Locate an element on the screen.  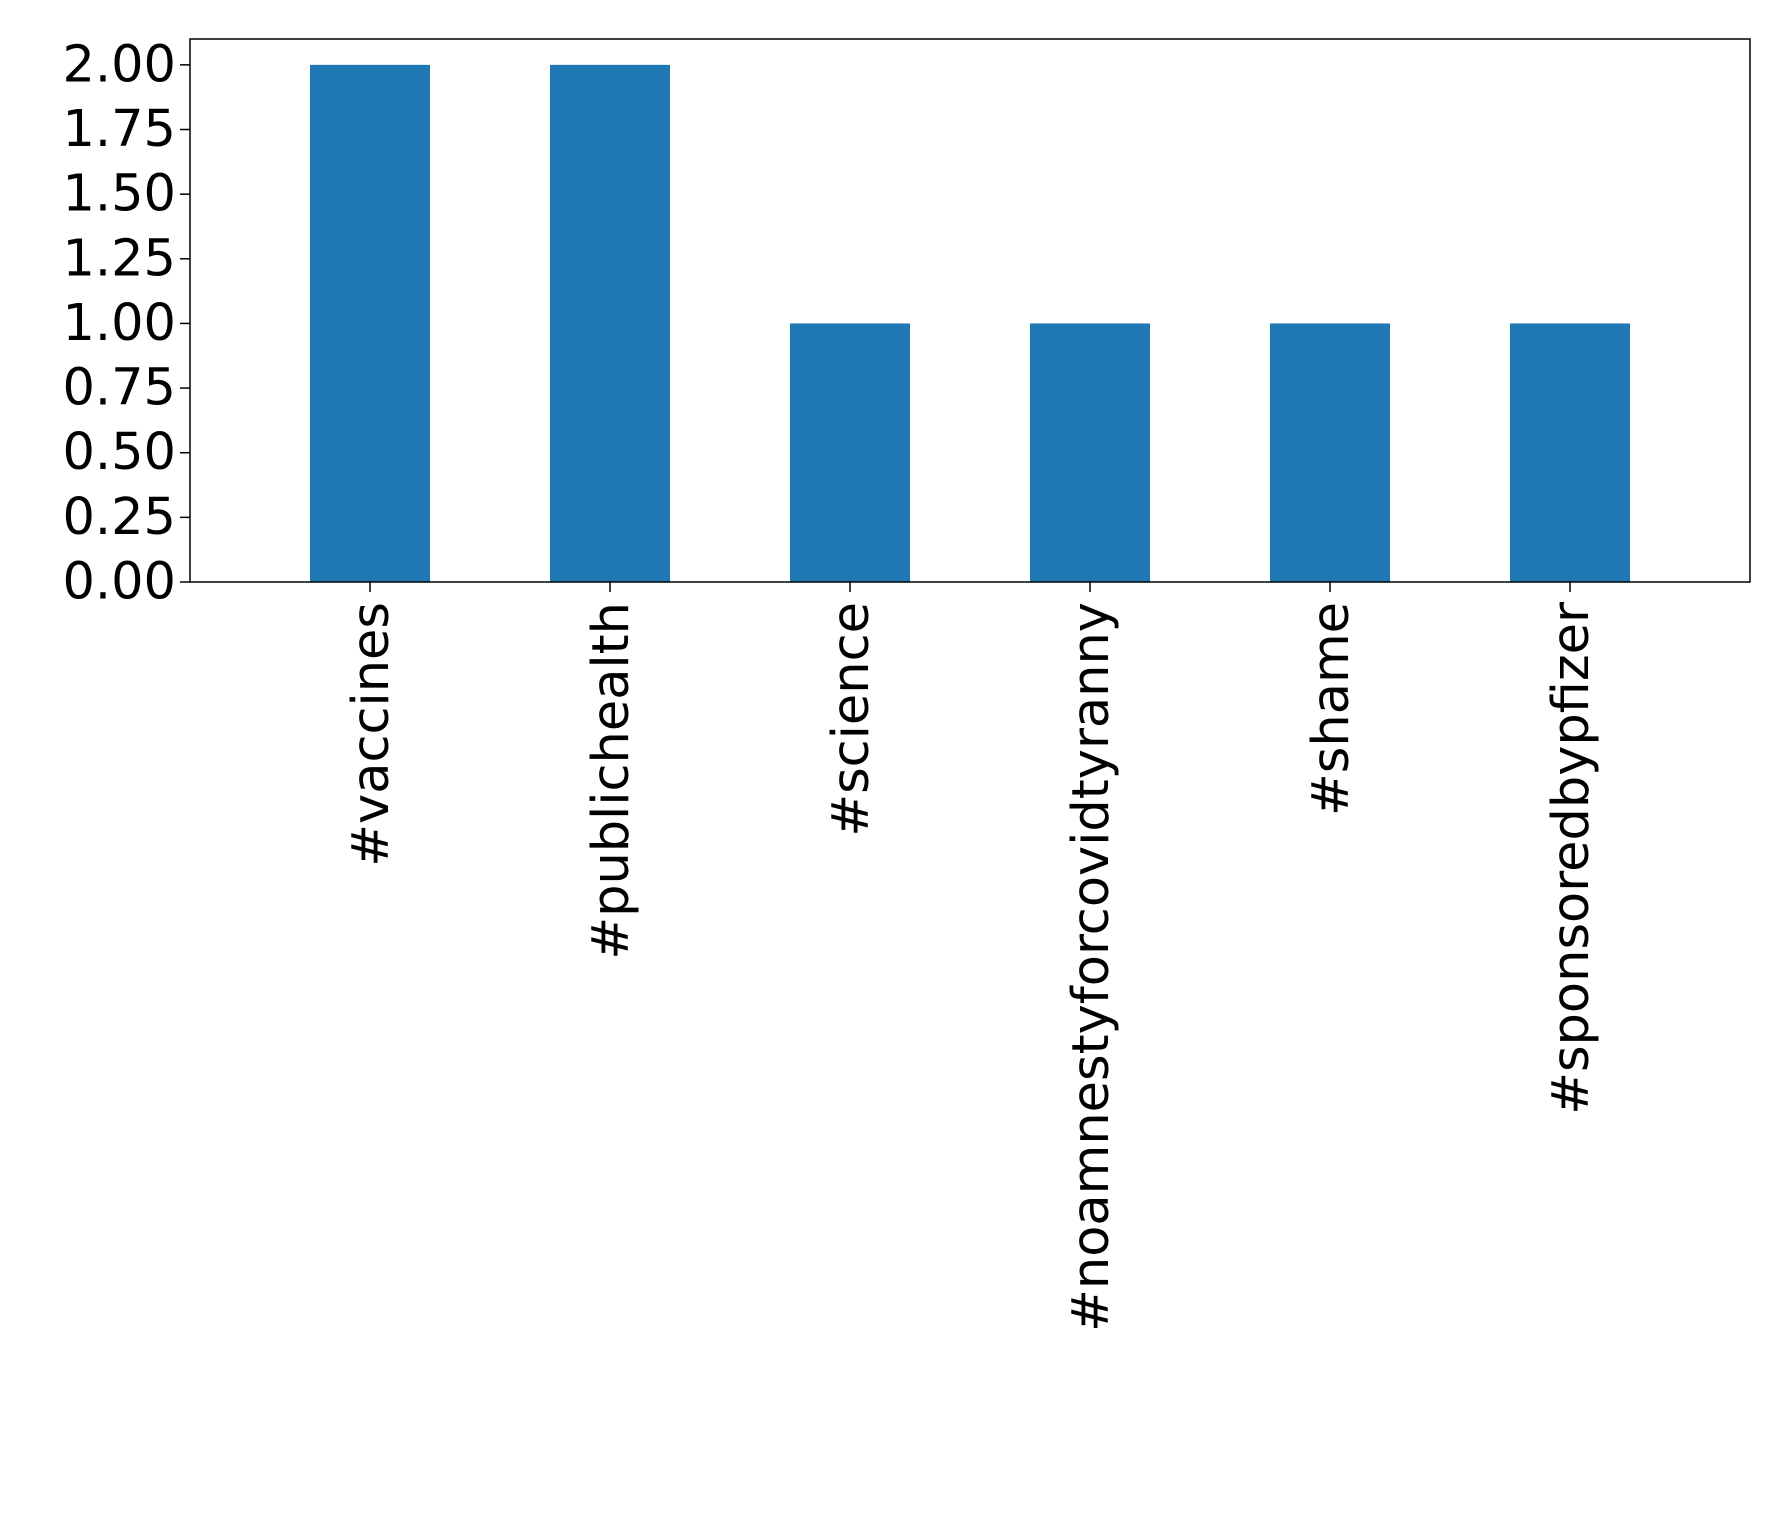
bar-shame is located at coordinates (1330, 452).